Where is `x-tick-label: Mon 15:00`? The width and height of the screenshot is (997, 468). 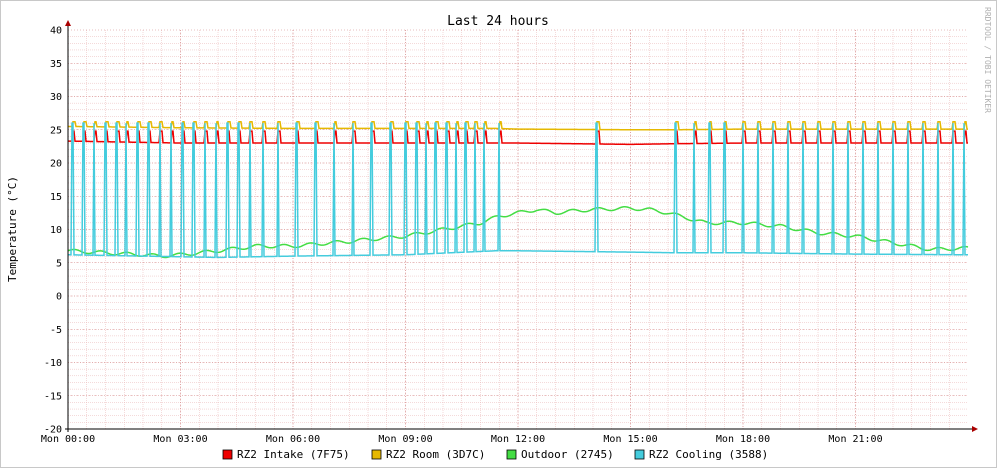 x-tick-label: Mon 15:00 is located at coordinates (630, 439).